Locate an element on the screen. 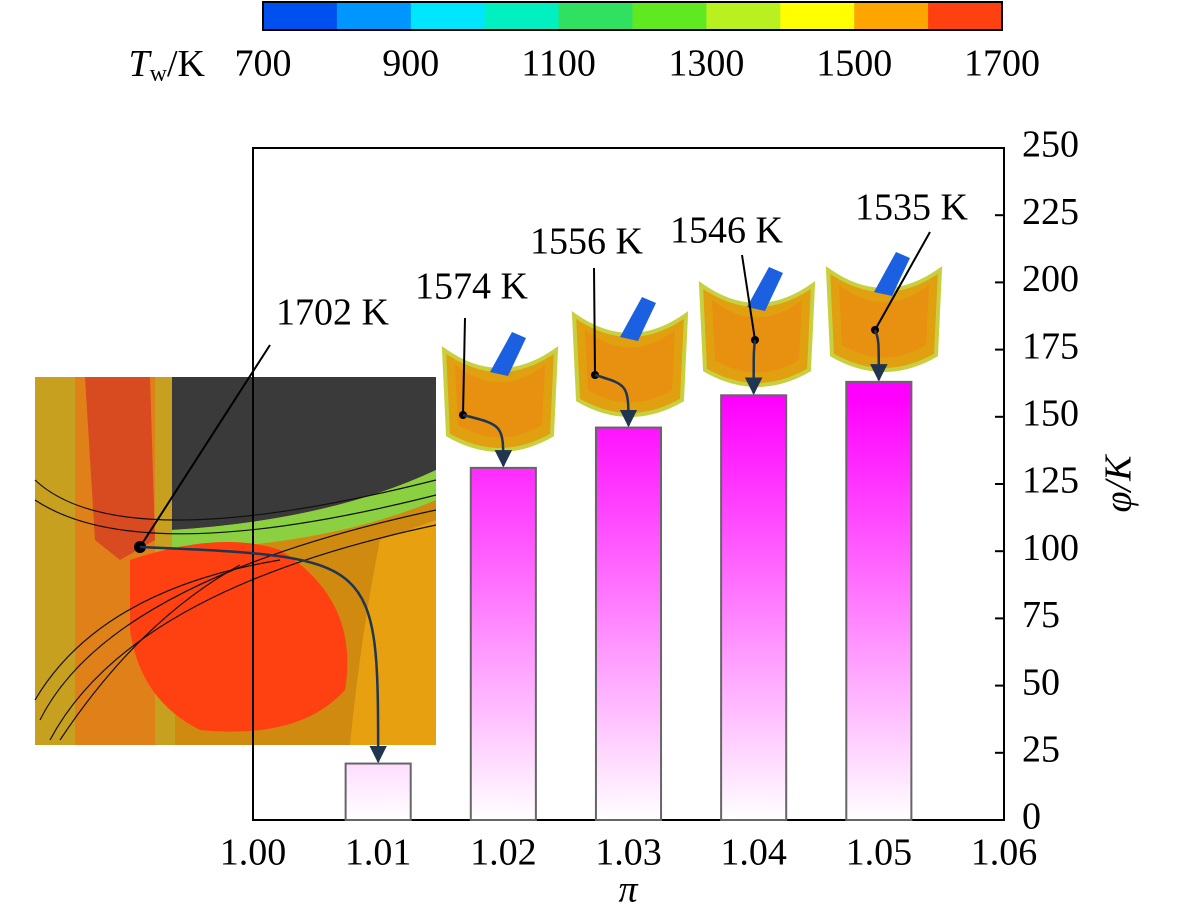  x-tick-label: 1.04 is located at coordinates (753, 853).